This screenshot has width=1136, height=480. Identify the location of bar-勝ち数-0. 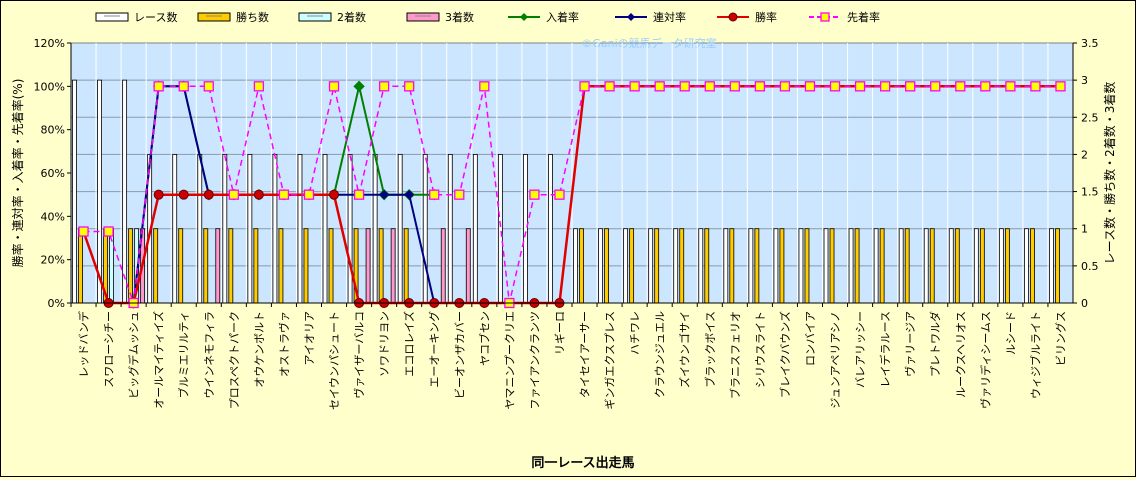
(80, 266).